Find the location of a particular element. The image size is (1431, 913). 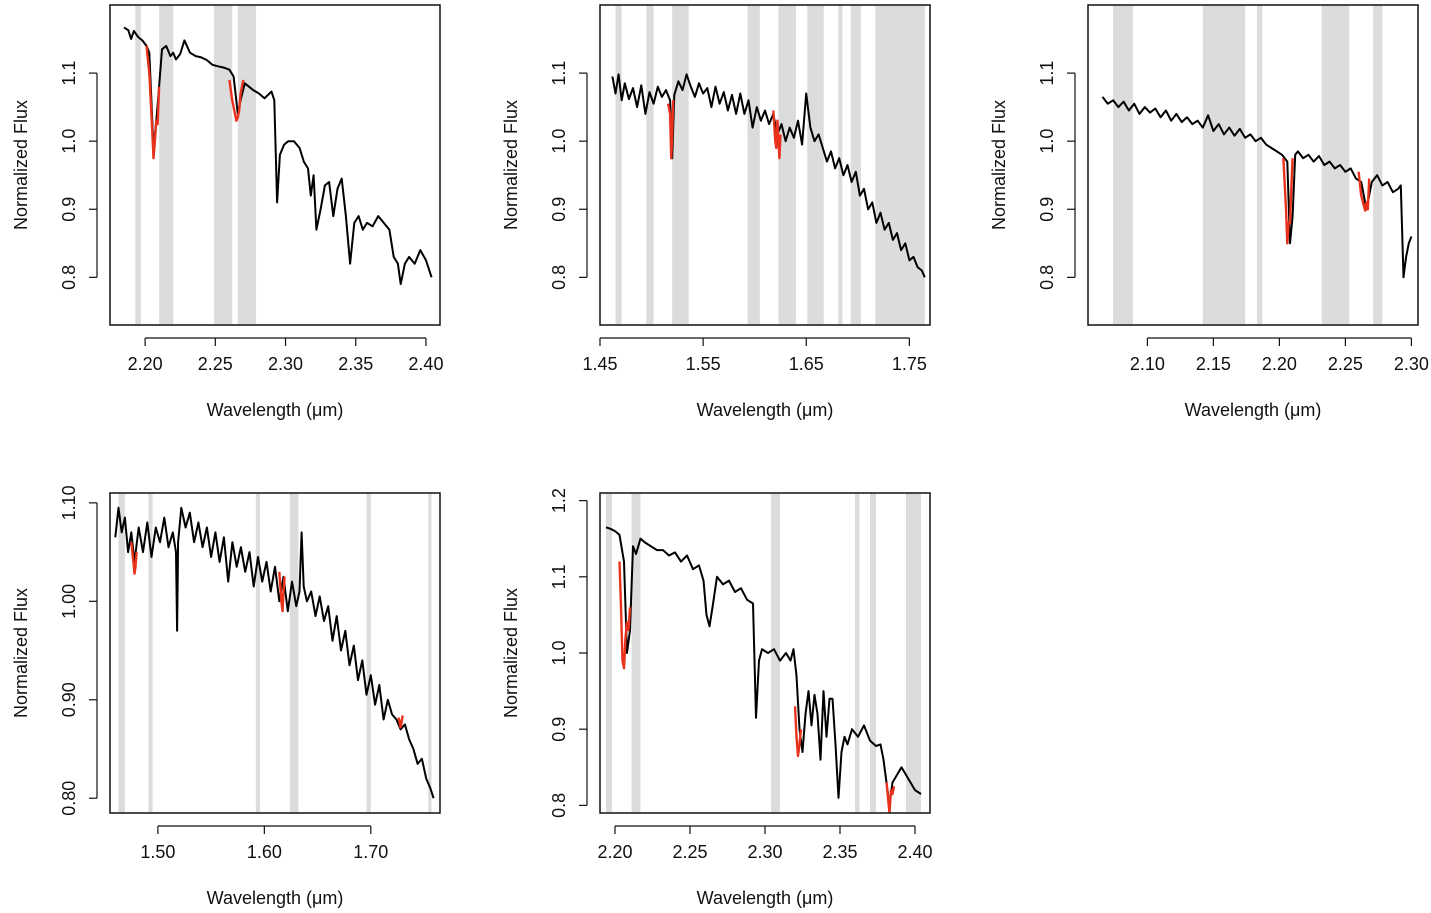

y-tick-label: 1.2 is located at coordinates (559, 500).